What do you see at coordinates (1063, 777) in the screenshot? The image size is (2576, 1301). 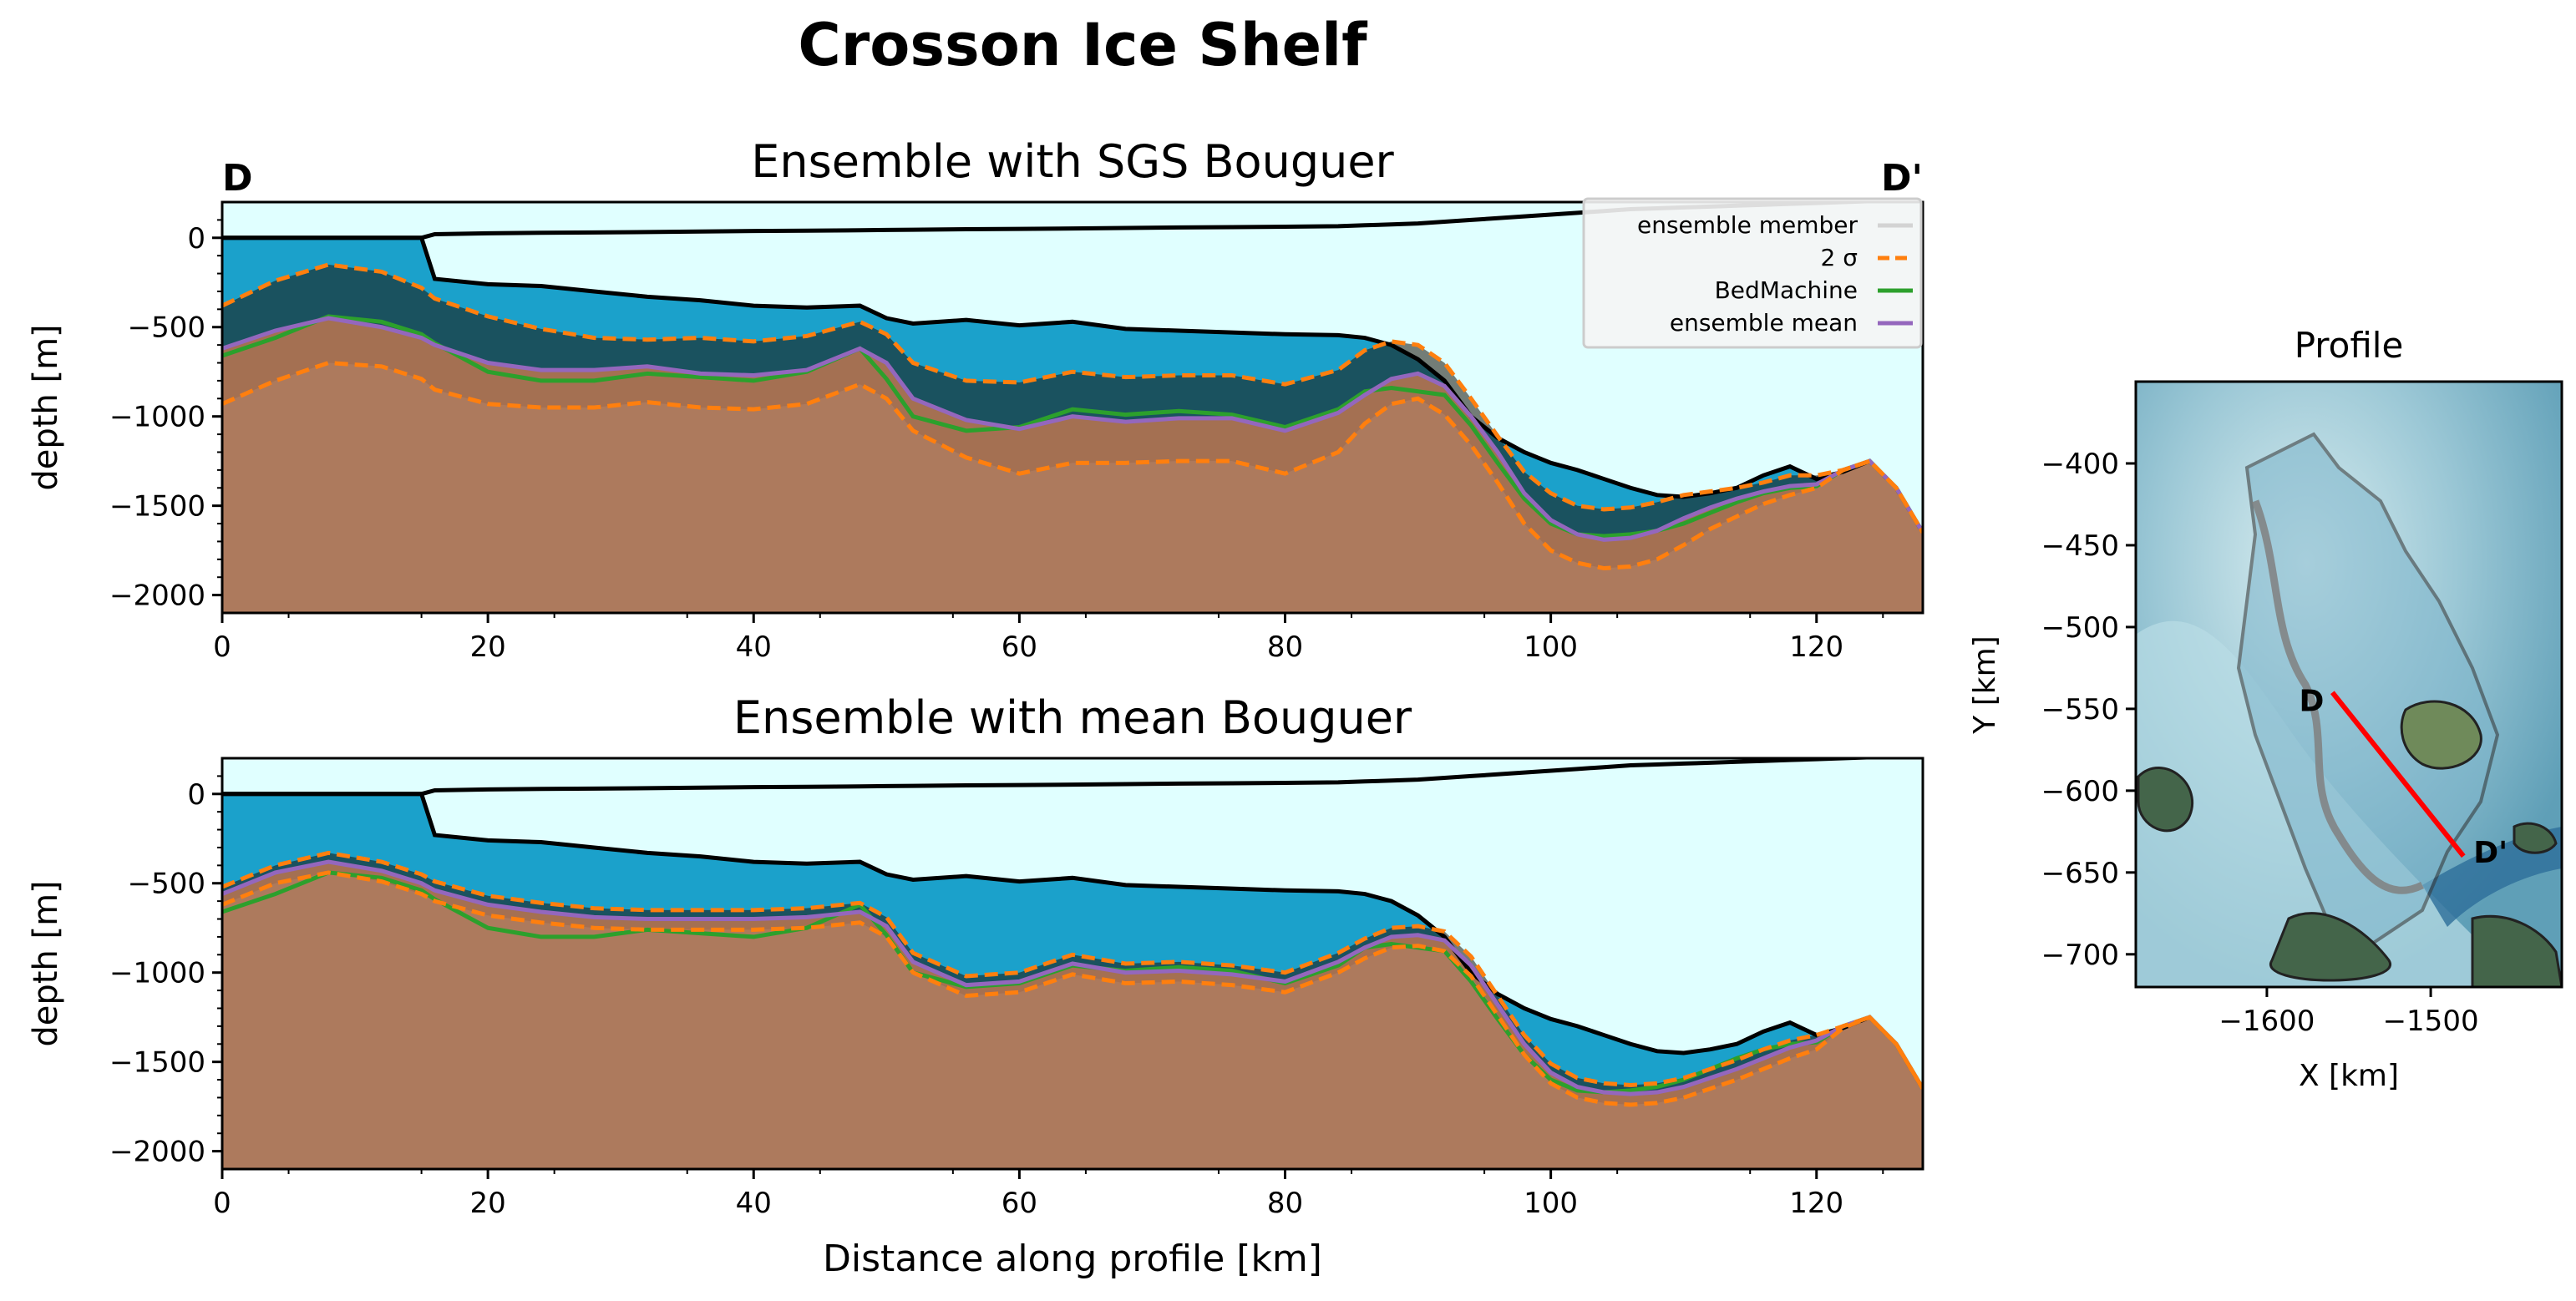 I see `surface-line` at bounding box center [1063, 777].